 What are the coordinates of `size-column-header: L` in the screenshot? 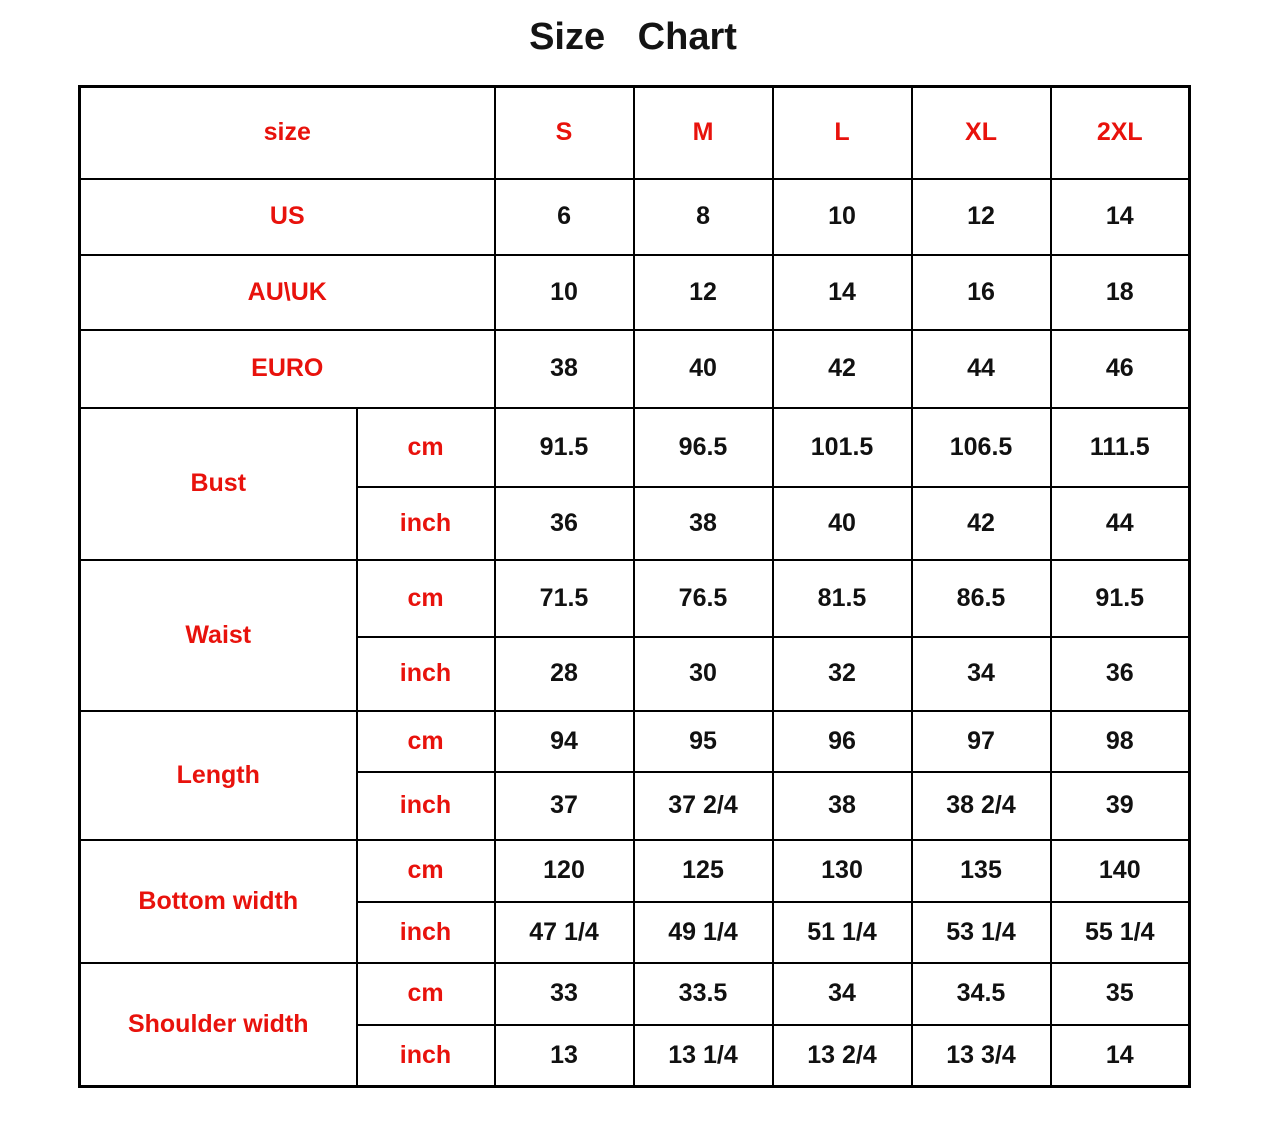 It's located at (842, 132).